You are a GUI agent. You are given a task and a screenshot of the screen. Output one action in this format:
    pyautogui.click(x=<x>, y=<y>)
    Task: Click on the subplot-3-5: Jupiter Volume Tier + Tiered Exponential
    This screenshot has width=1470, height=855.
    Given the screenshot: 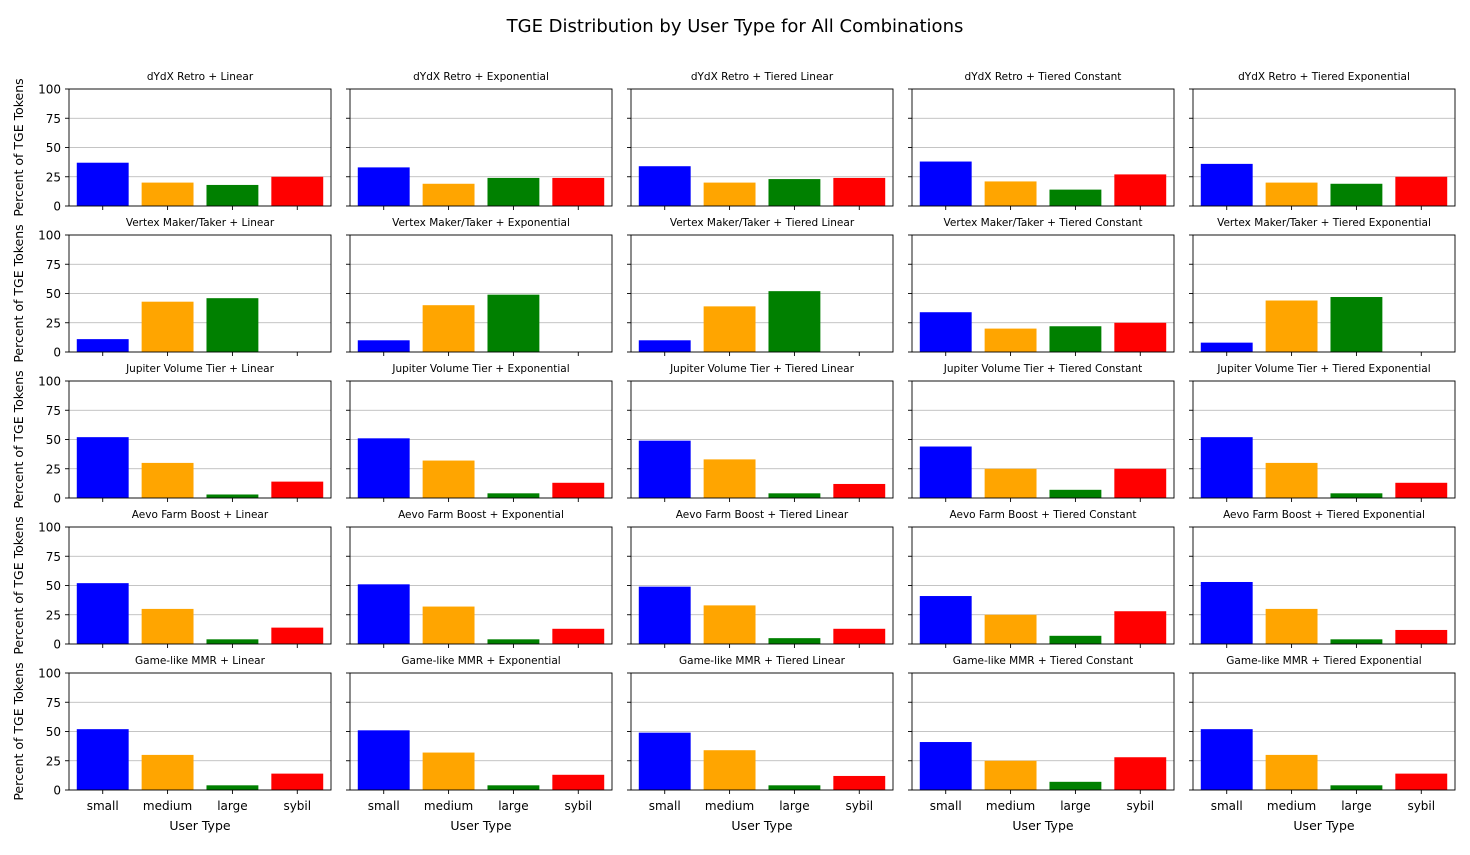 What is the action you would take?
    pyautogui.click(x=1322, y=432)
    